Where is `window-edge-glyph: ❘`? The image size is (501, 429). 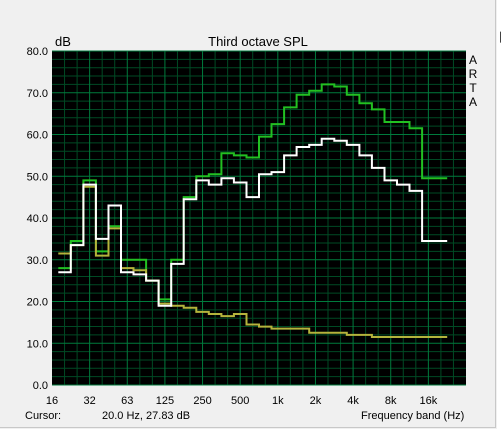 window-edge-glyph: ❘ is located at coordinates (498, 37).